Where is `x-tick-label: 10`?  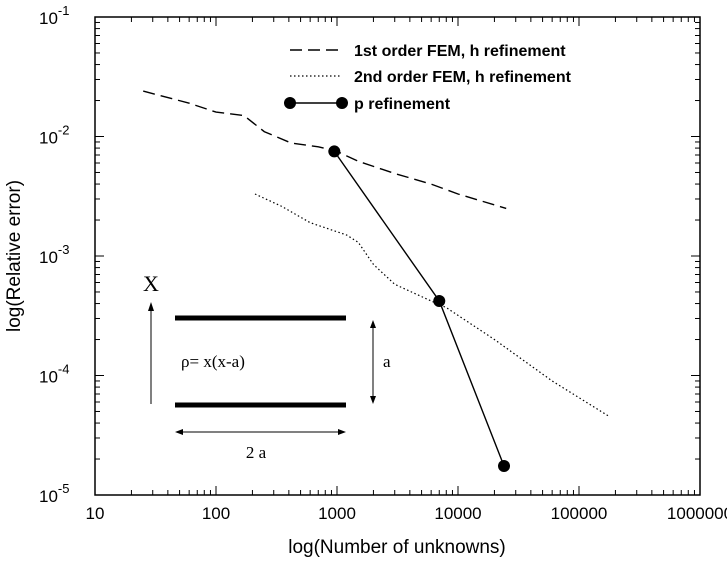 x-tick-label: 10 is located at coordinates (95, 513).